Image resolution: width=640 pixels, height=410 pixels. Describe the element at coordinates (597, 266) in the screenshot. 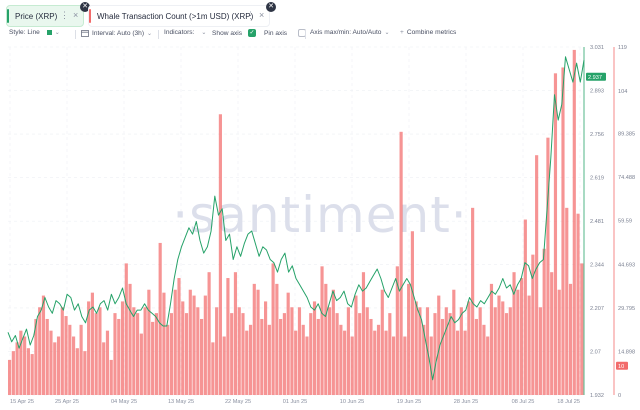

I see `price-tick-label: 2.344` at that location.